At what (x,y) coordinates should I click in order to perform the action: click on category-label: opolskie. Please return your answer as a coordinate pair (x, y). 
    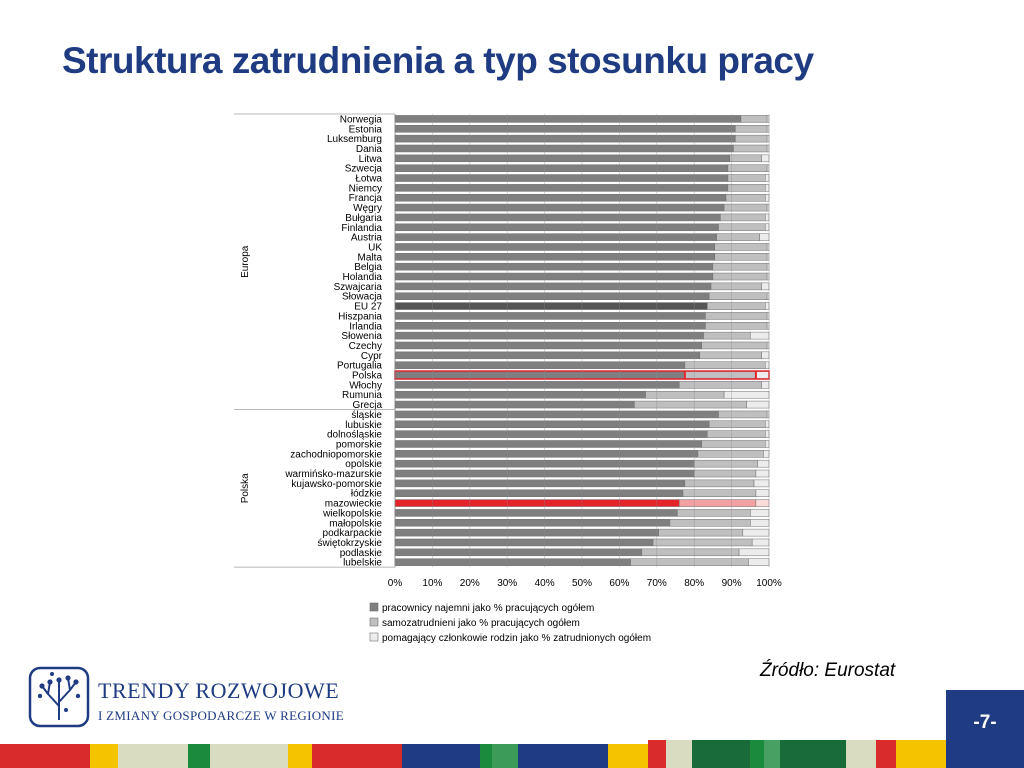
    Looking at the image, I should click on (363, 464).